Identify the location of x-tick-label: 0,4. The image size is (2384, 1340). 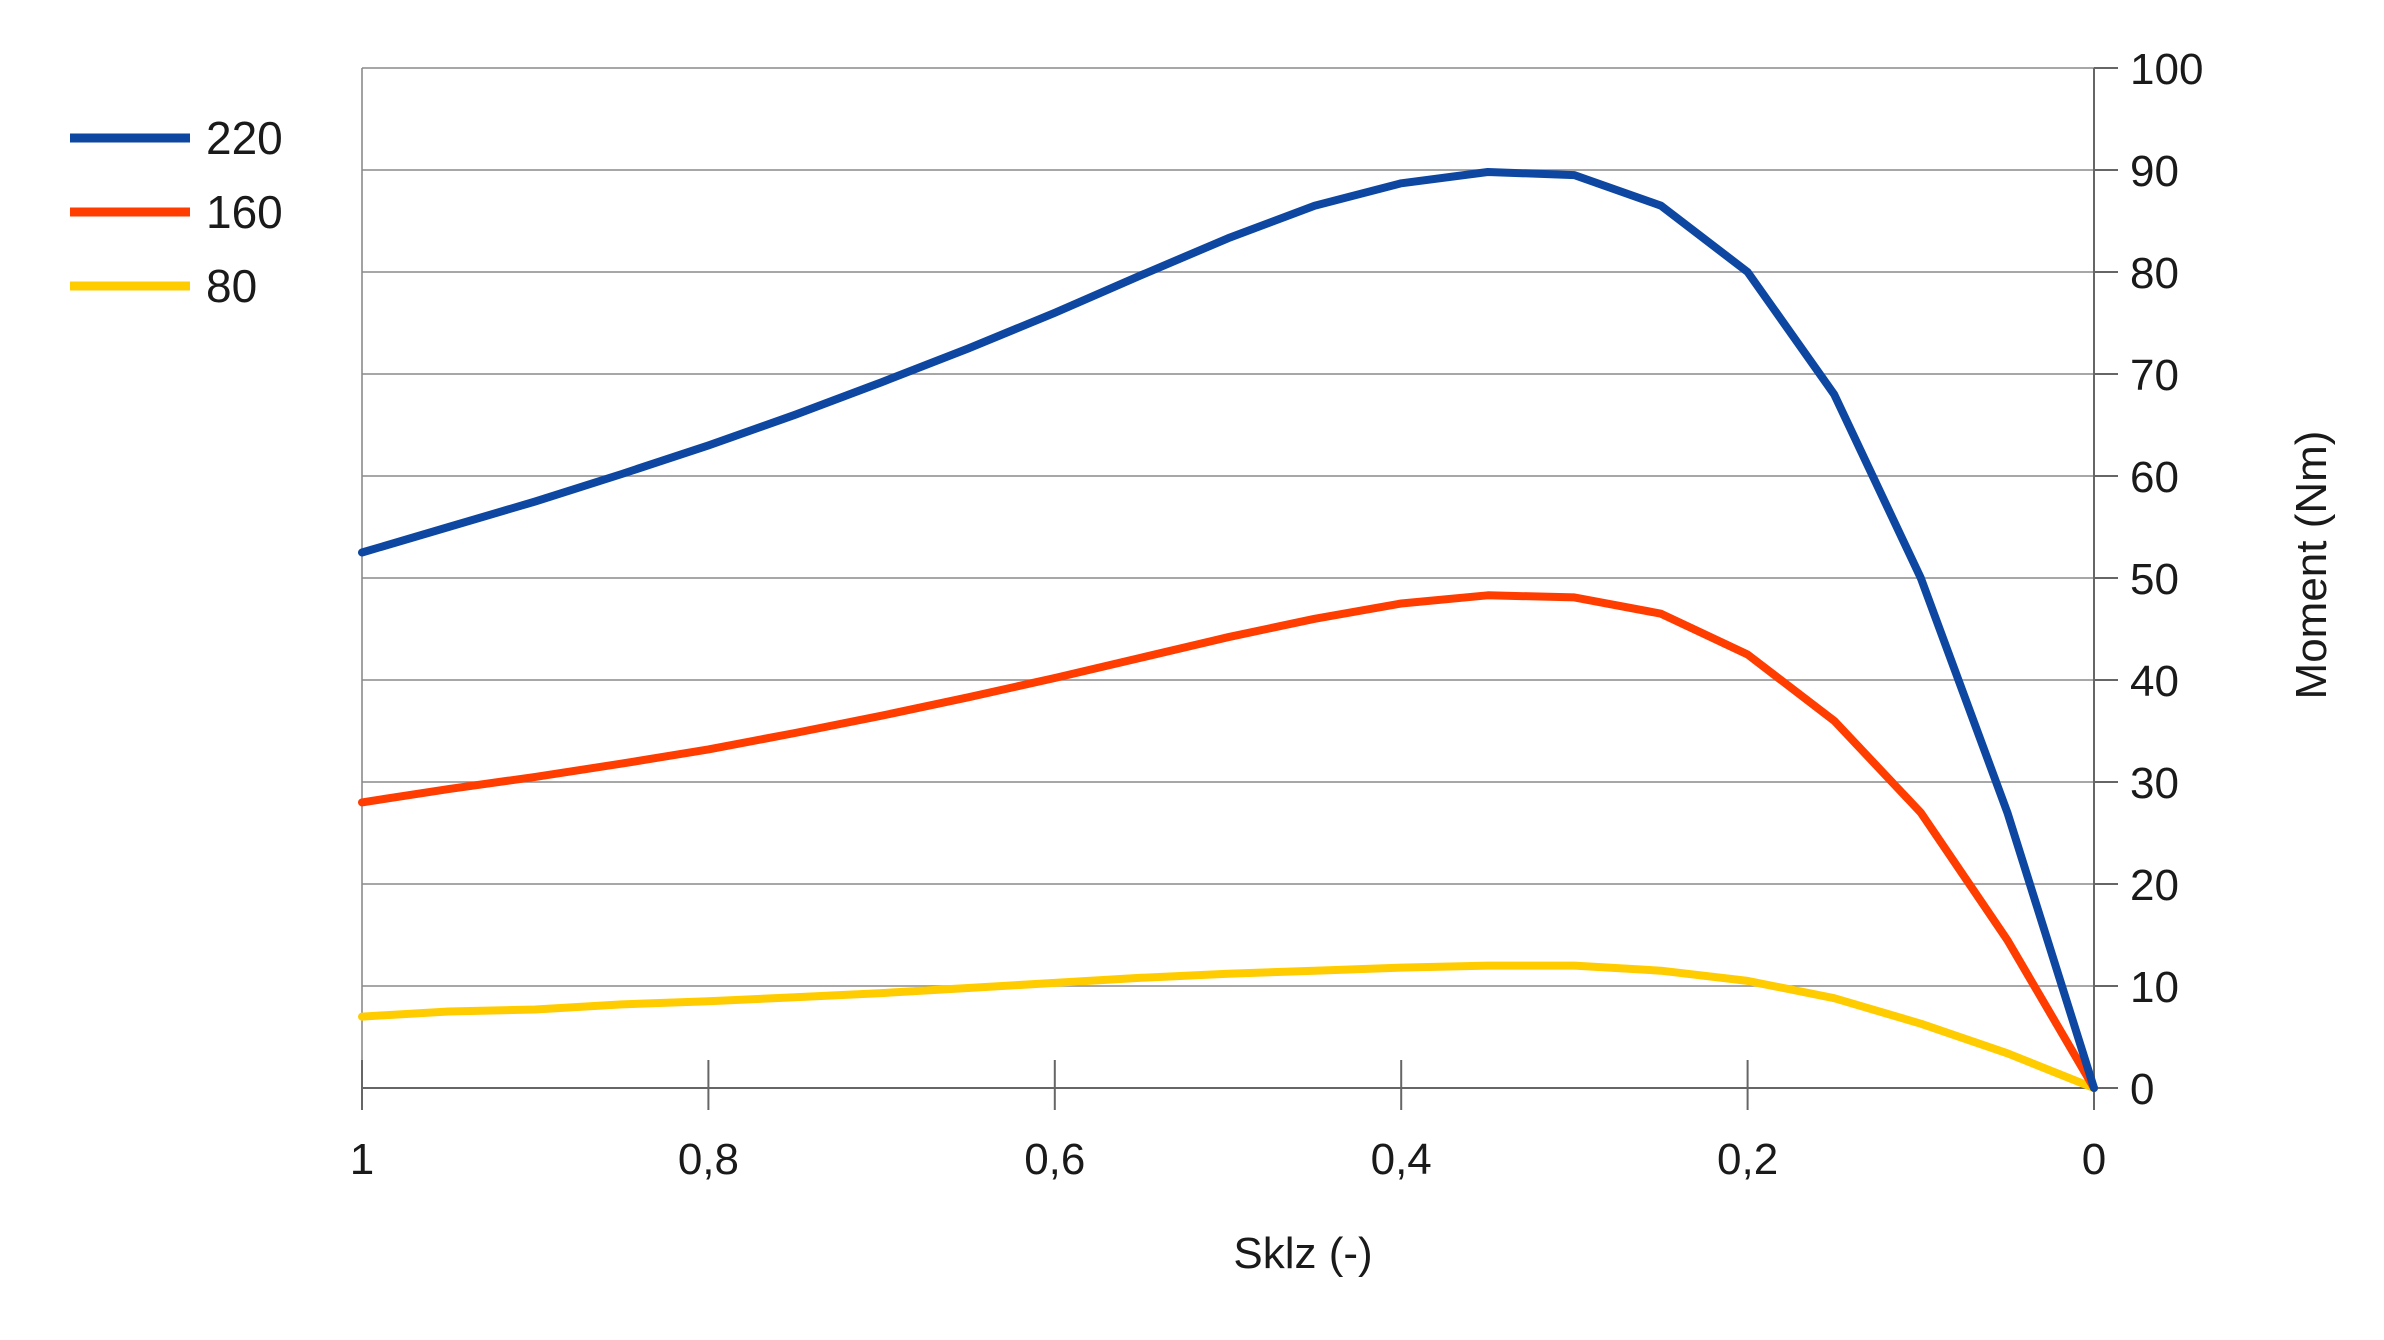
(1401, 1159).